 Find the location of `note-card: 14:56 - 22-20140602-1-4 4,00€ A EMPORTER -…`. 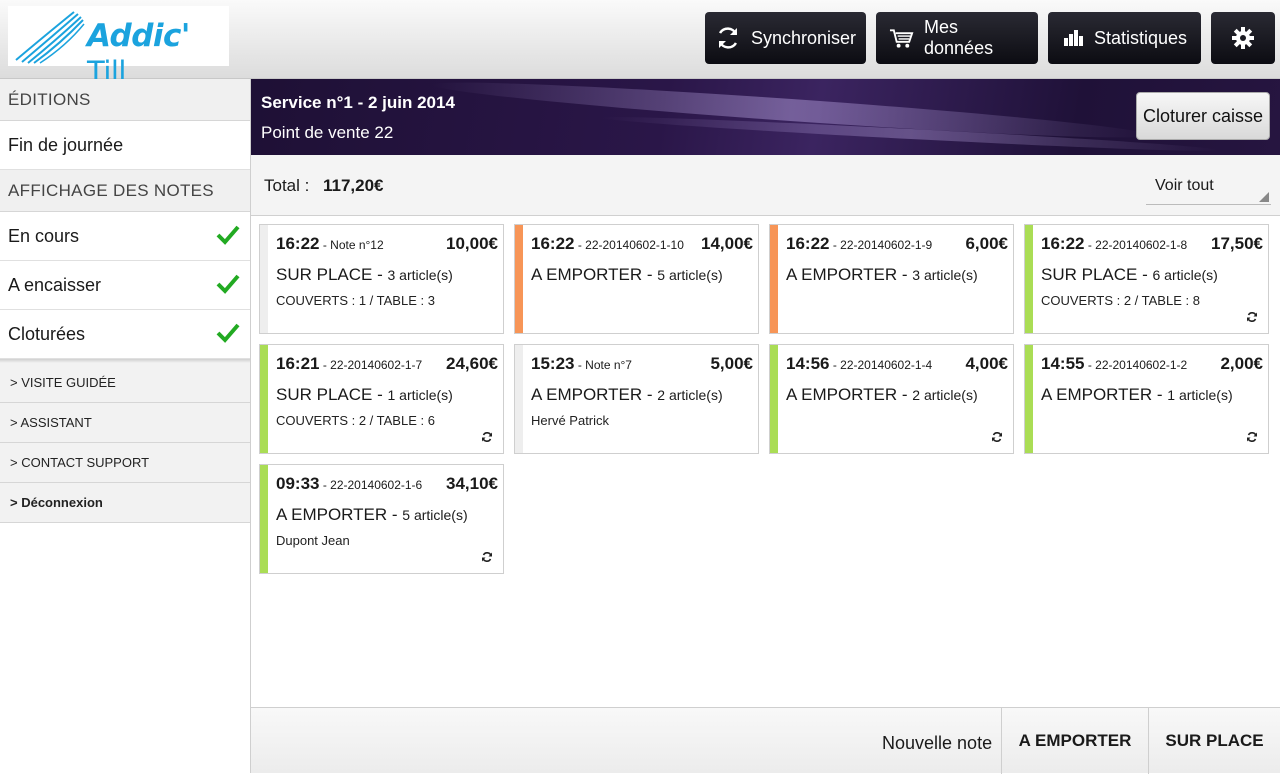

note-card: 14:56 - 22-20140602-1-4 4,00€ A EMPORTER -… is located at coordinates (891, 399).